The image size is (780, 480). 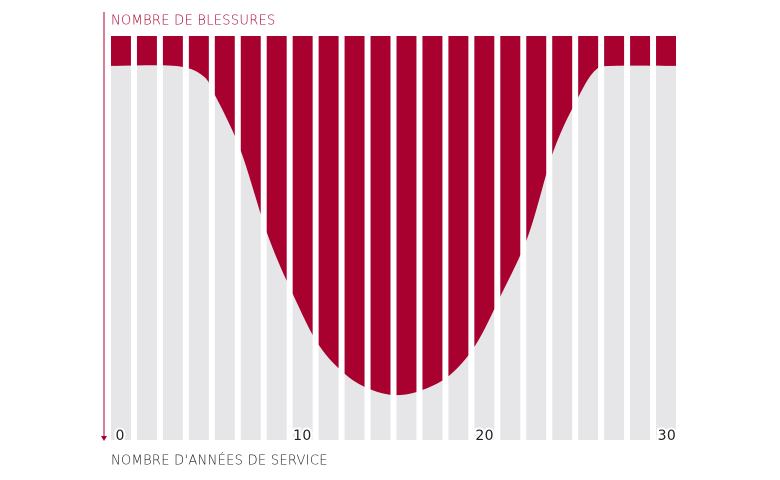 I want to click on x-tick-label: 30, so click(x=667, y=436).